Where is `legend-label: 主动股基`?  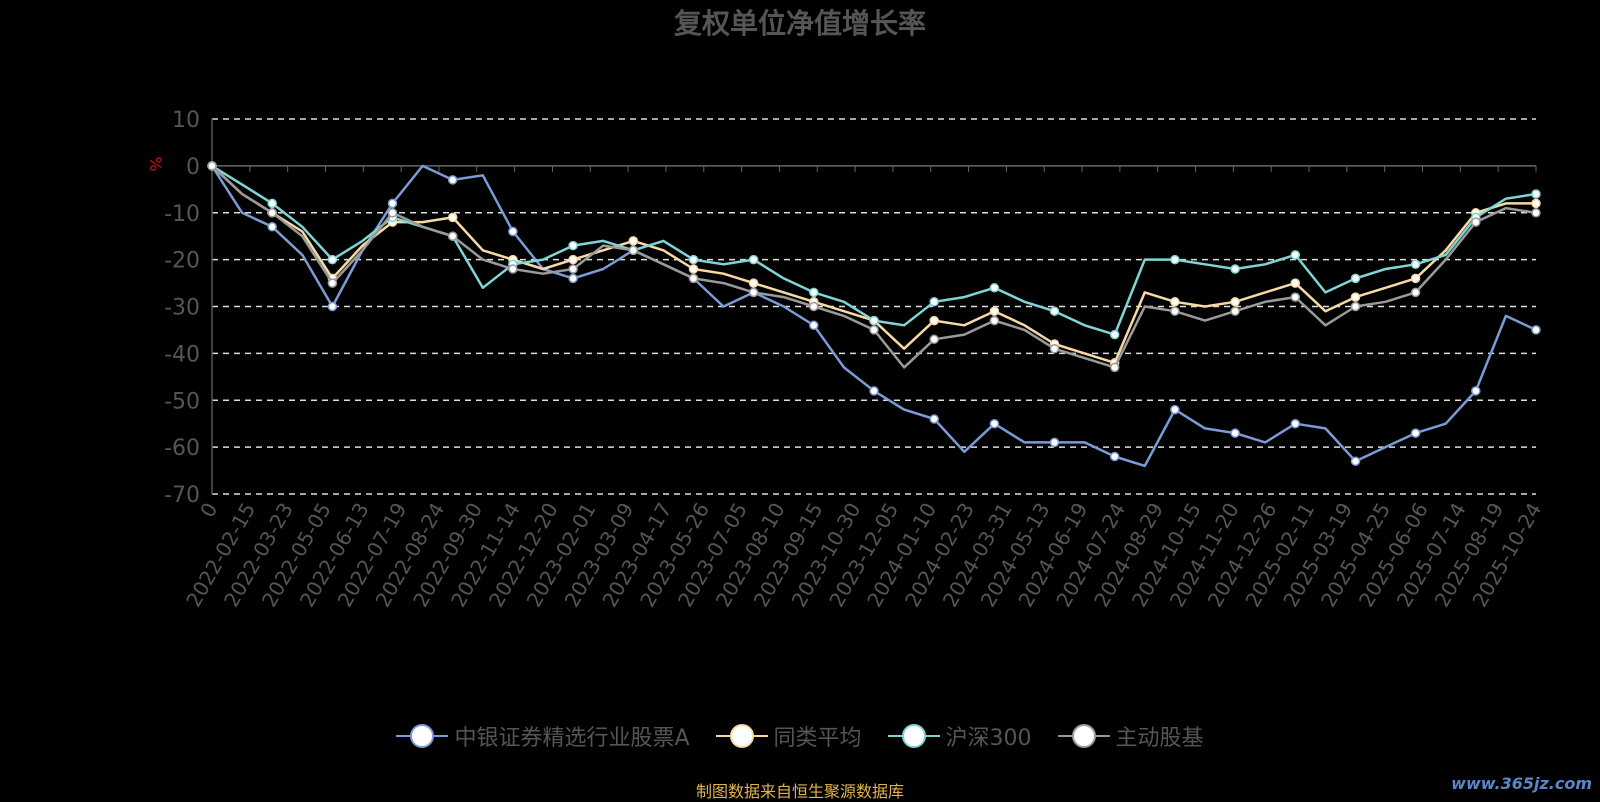
legend-label: 主动股基 is located at coordinates (1159, 738).